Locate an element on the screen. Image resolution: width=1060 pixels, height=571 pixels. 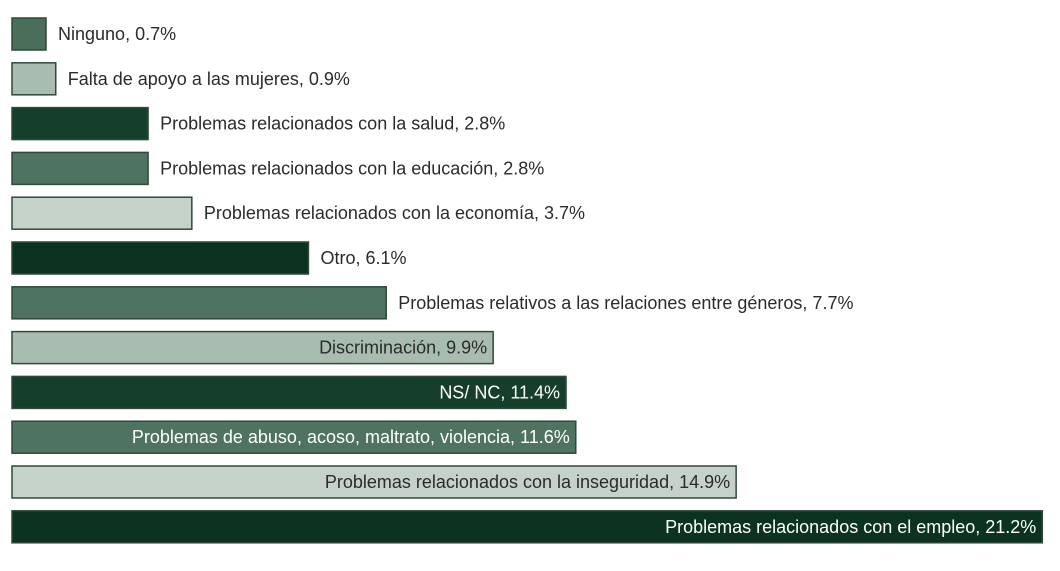
bar-label: Discriminación, 9.9% is located at coordinates (403, 348).